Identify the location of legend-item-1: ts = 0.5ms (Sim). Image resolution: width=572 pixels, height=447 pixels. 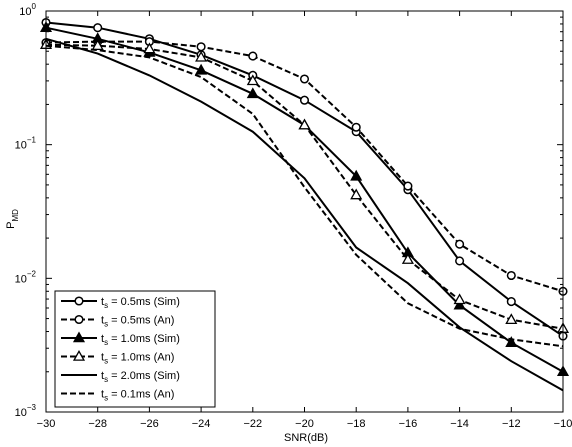
(120, 303).